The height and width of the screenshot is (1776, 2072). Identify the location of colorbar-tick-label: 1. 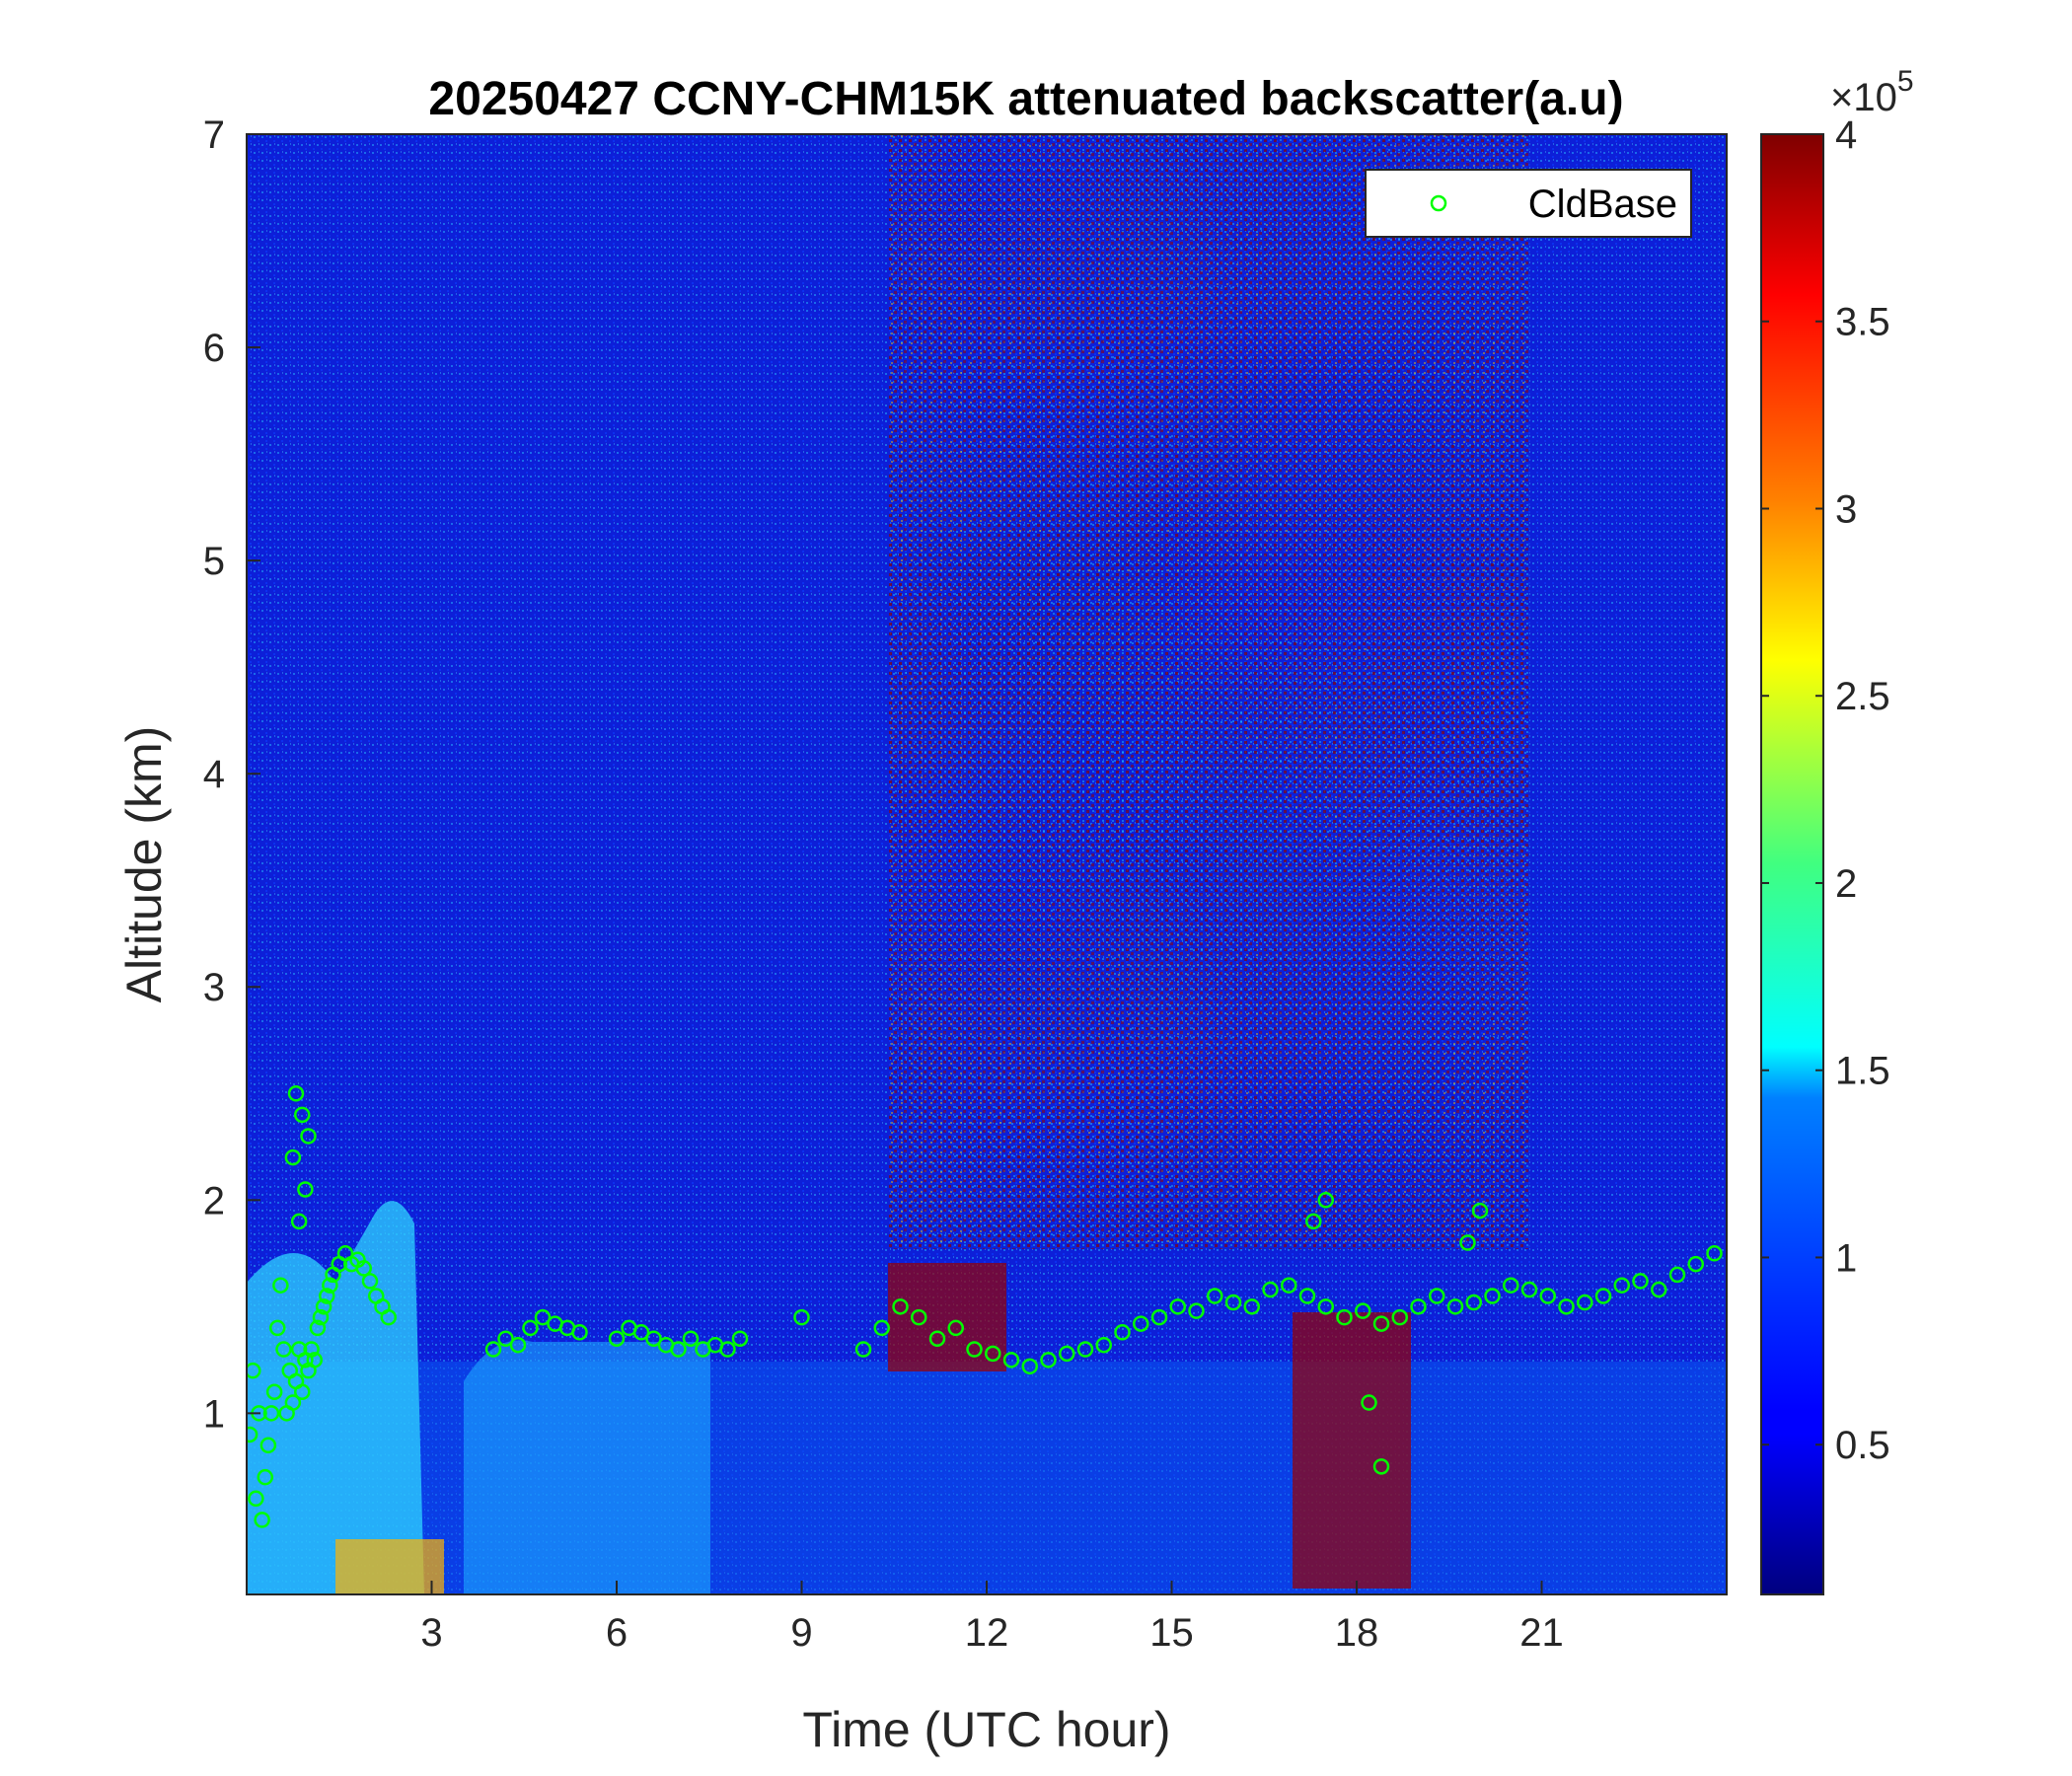
(1846, 1258).